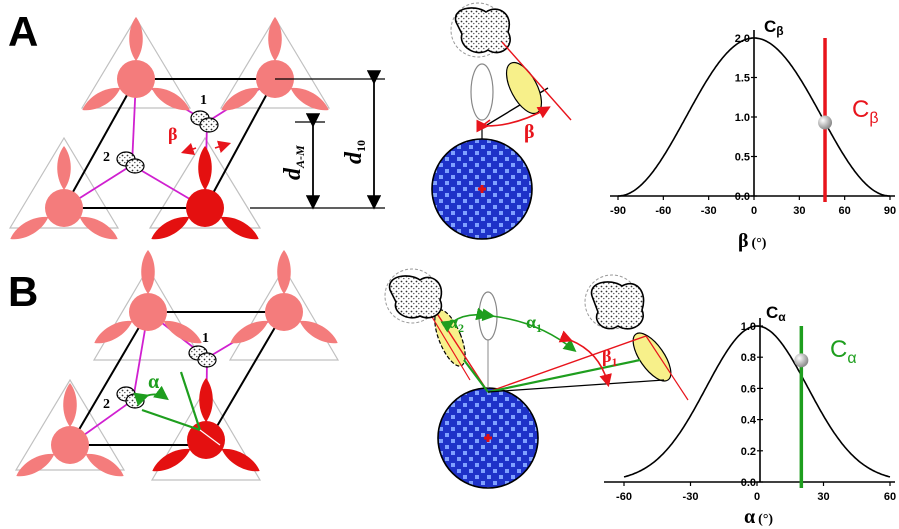  I want to click on motor-domain-right-icon, so click(617, 305).